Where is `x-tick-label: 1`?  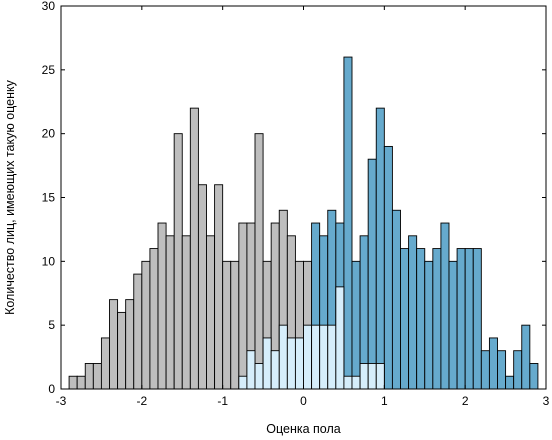
x-tick-label: 1 is located at coordinates (384, 401).